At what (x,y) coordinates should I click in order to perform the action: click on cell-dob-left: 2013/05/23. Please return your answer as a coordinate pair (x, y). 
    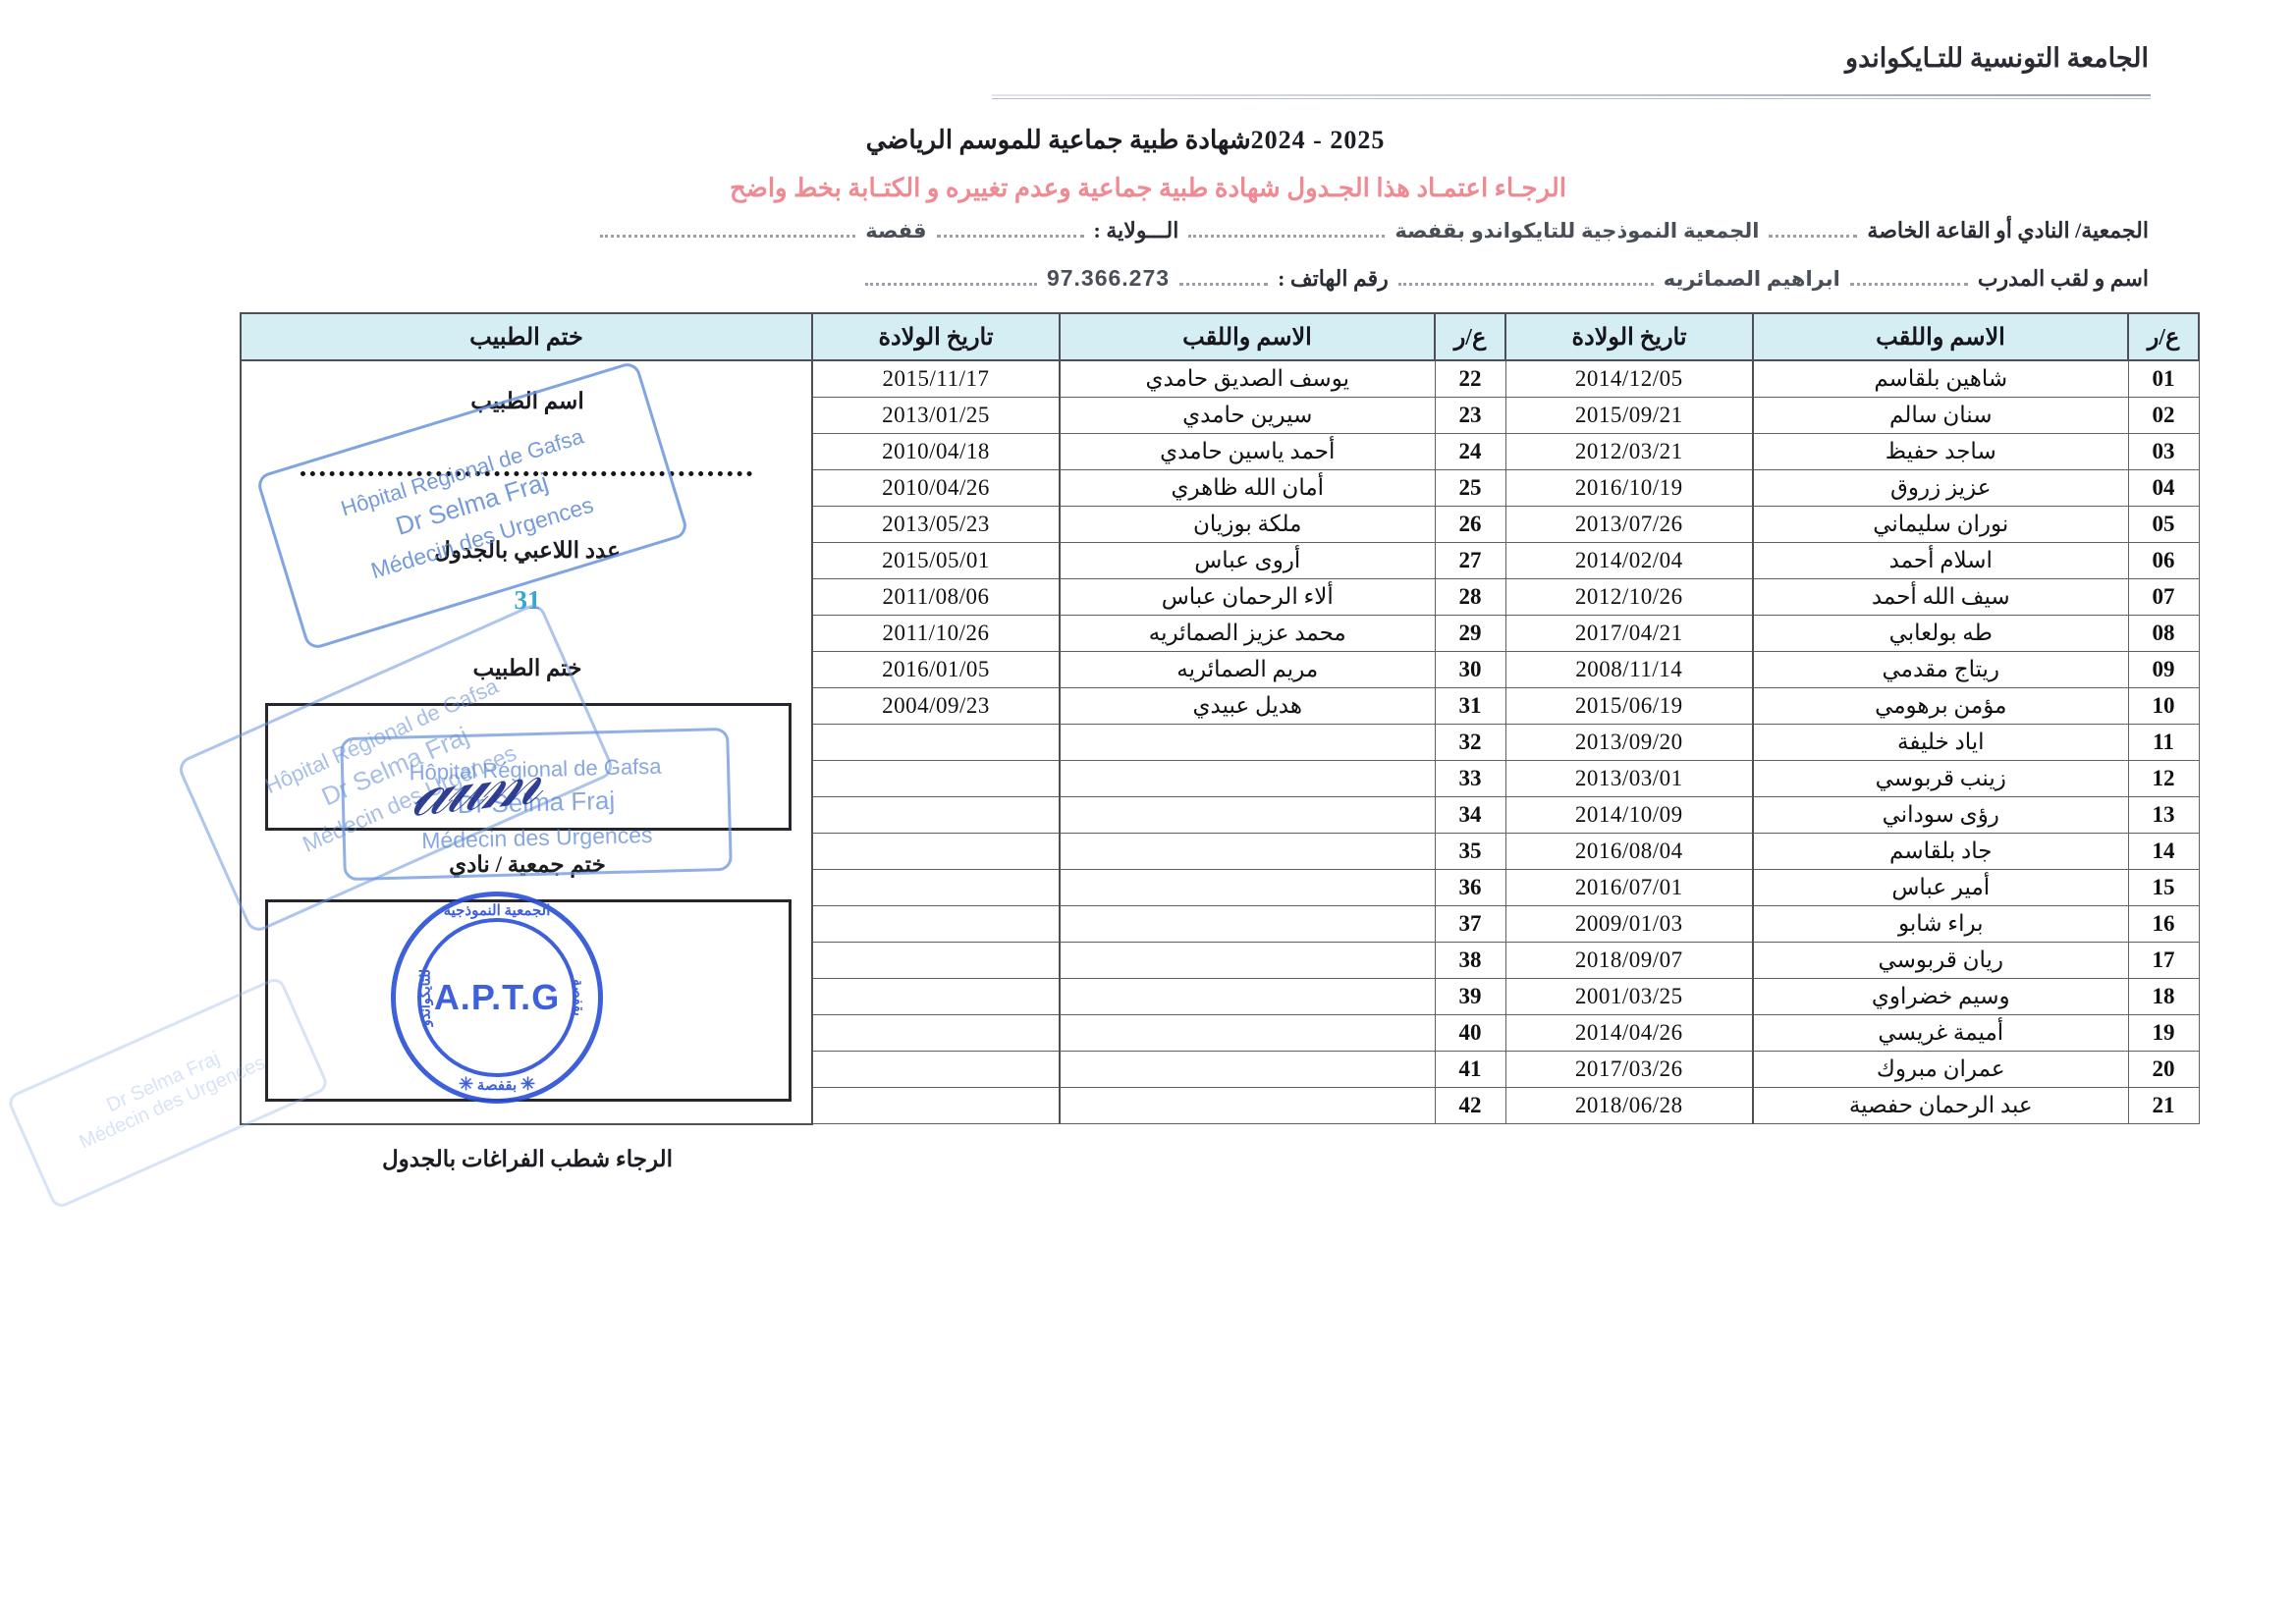
    Looking at the image, I should click on (936, 524).